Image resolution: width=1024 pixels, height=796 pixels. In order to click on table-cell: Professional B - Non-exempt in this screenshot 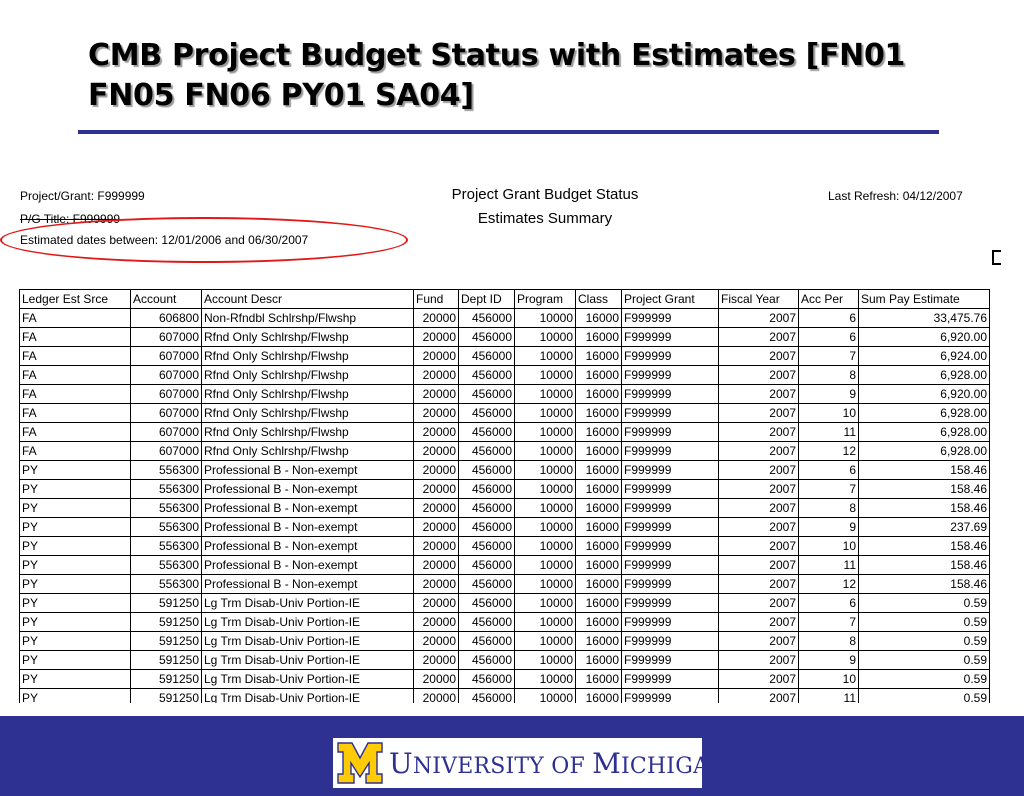, I will do `click(307, 527)`.